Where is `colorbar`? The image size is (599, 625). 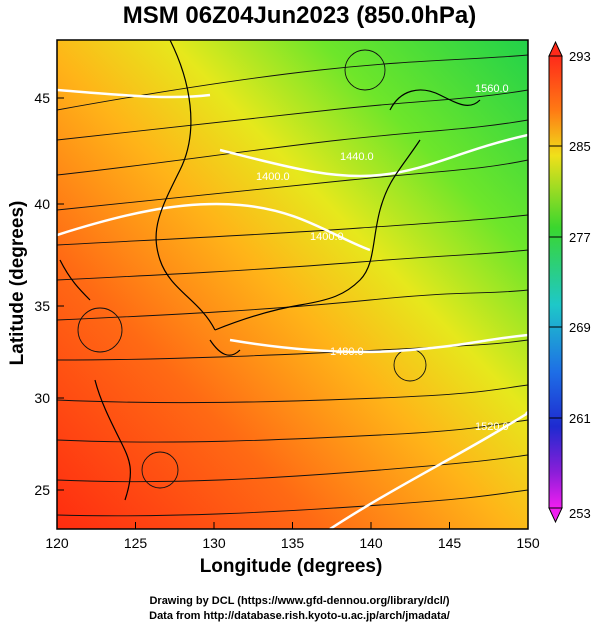 colorbar is located at coordinates (555, 282).